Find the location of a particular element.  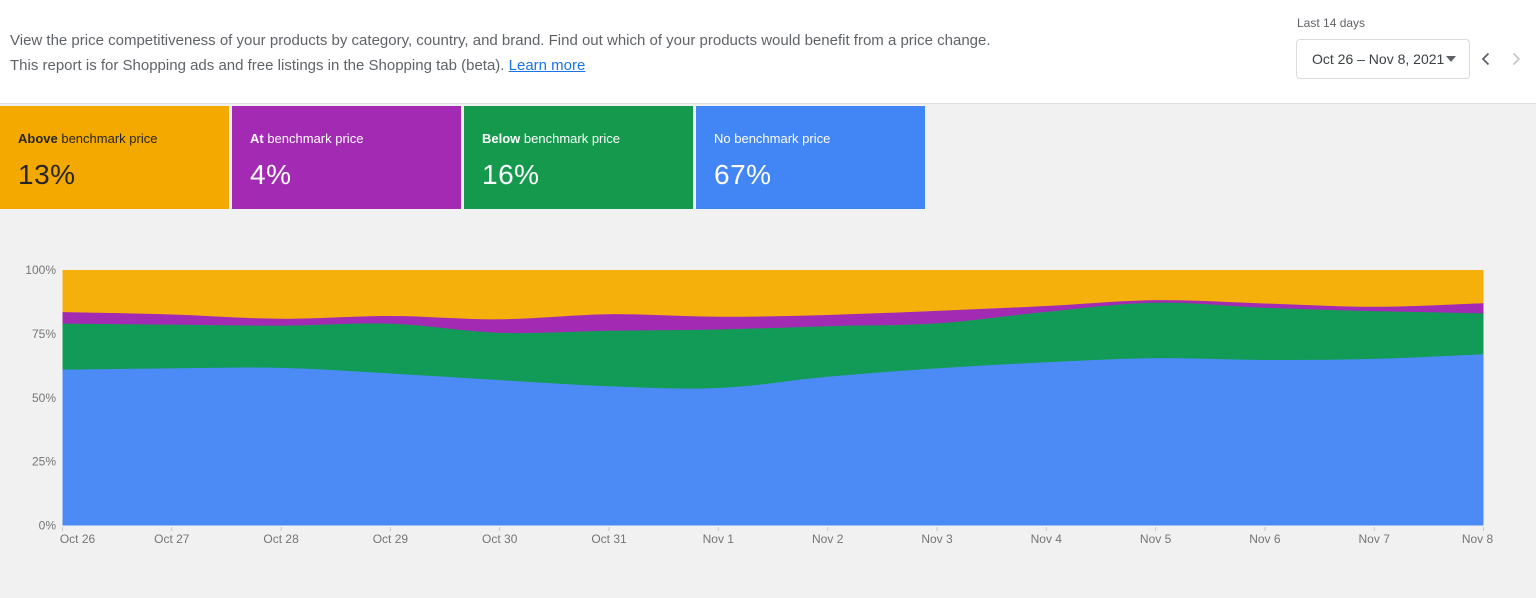

card-label-rest: No benchmark price is located at coordinates (772, 138).